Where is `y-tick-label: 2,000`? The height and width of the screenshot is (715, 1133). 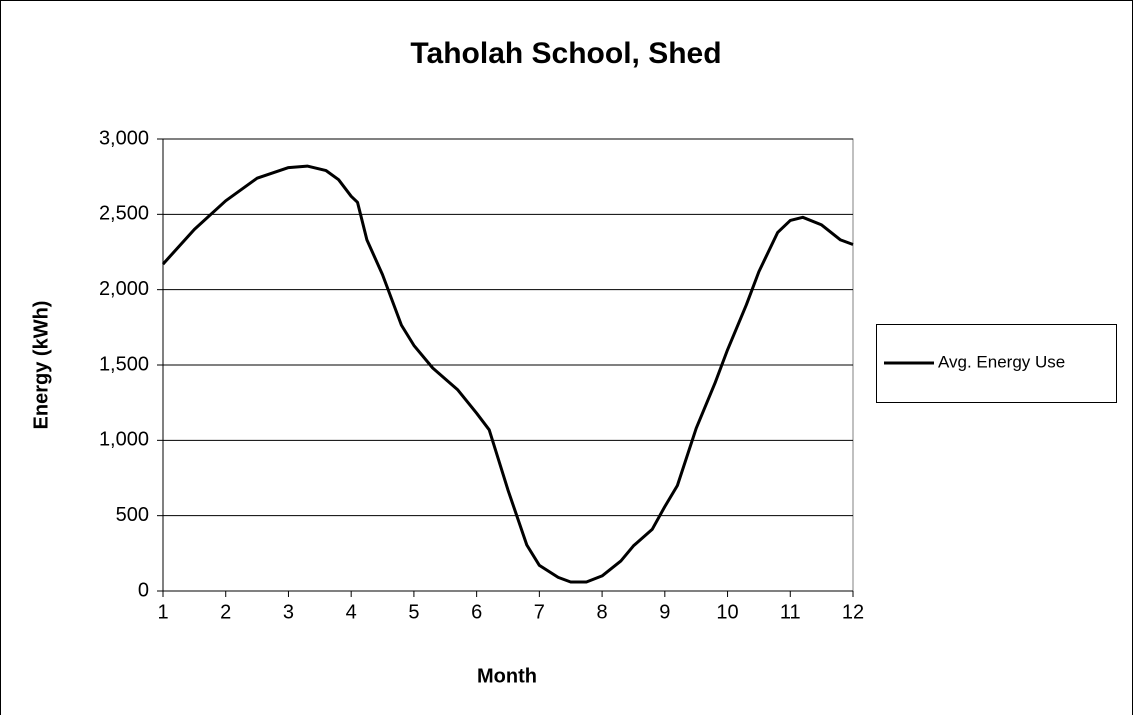 y-tick-label: 2,000 is located at coordinates (124, 289).